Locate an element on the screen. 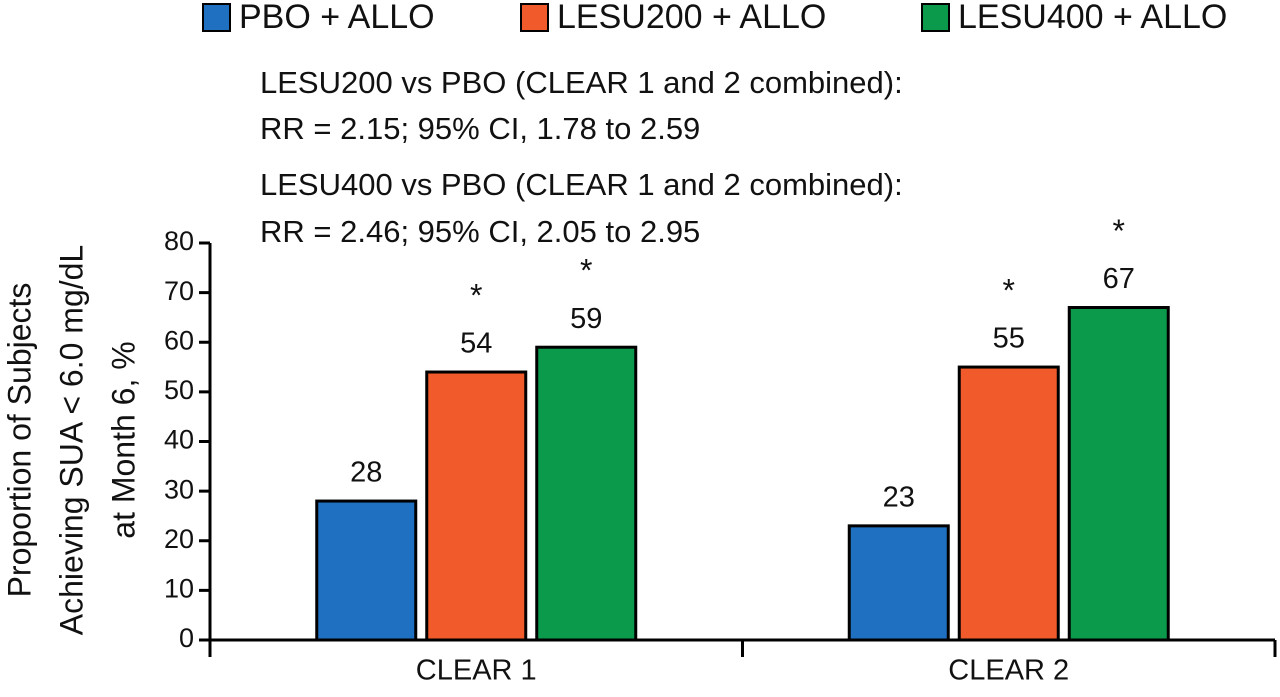 The height and width of the screenshot is (697, 1280). annotation: LESU400 vs PBO (CLEAR 1 and 2 combined): is located at coordinates (581, 184).